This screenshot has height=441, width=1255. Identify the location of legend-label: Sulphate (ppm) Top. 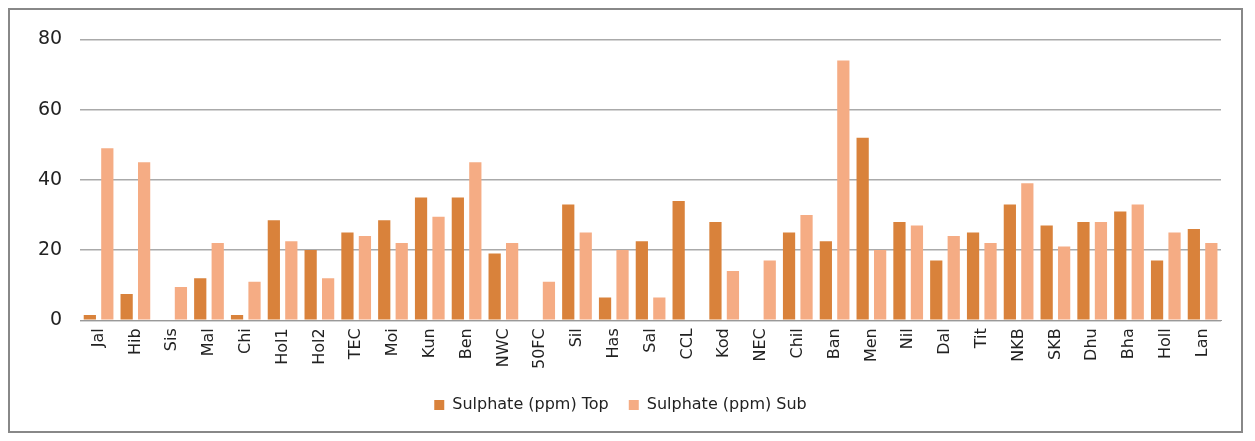
(530, 404).